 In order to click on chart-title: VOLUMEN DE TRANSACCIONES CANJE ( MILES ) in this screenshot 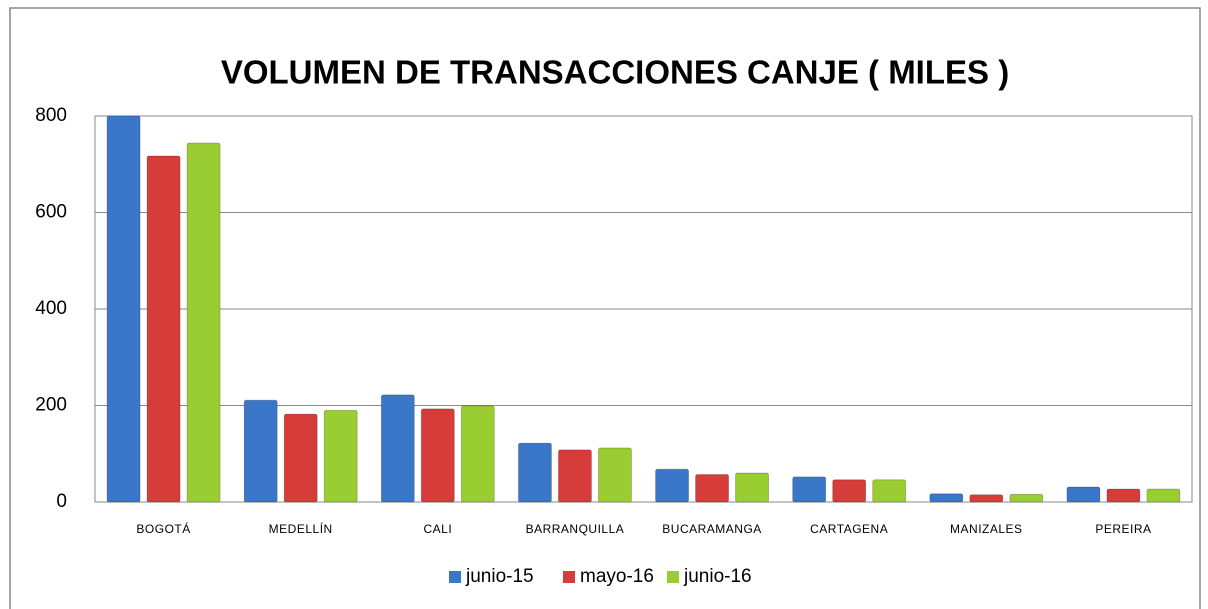, I will do `click(615, 72)`.